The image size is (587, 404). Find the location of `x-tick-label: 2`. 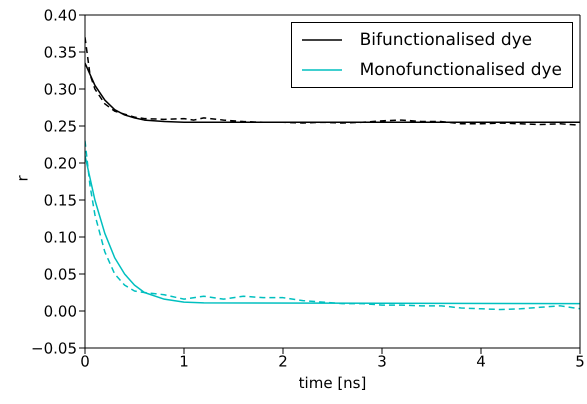

x-tick-label: 2 is located at coordinates (283, 361).